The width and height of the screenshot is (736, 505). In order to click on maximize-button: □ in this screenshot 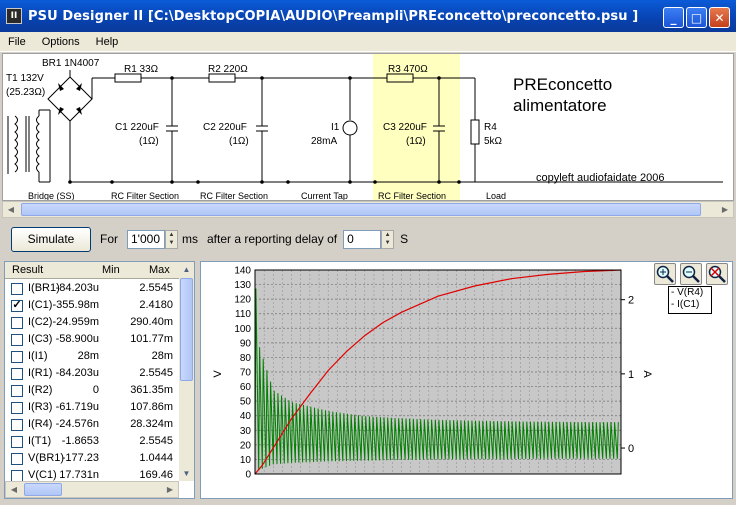, I will do `click(696, 17)`.